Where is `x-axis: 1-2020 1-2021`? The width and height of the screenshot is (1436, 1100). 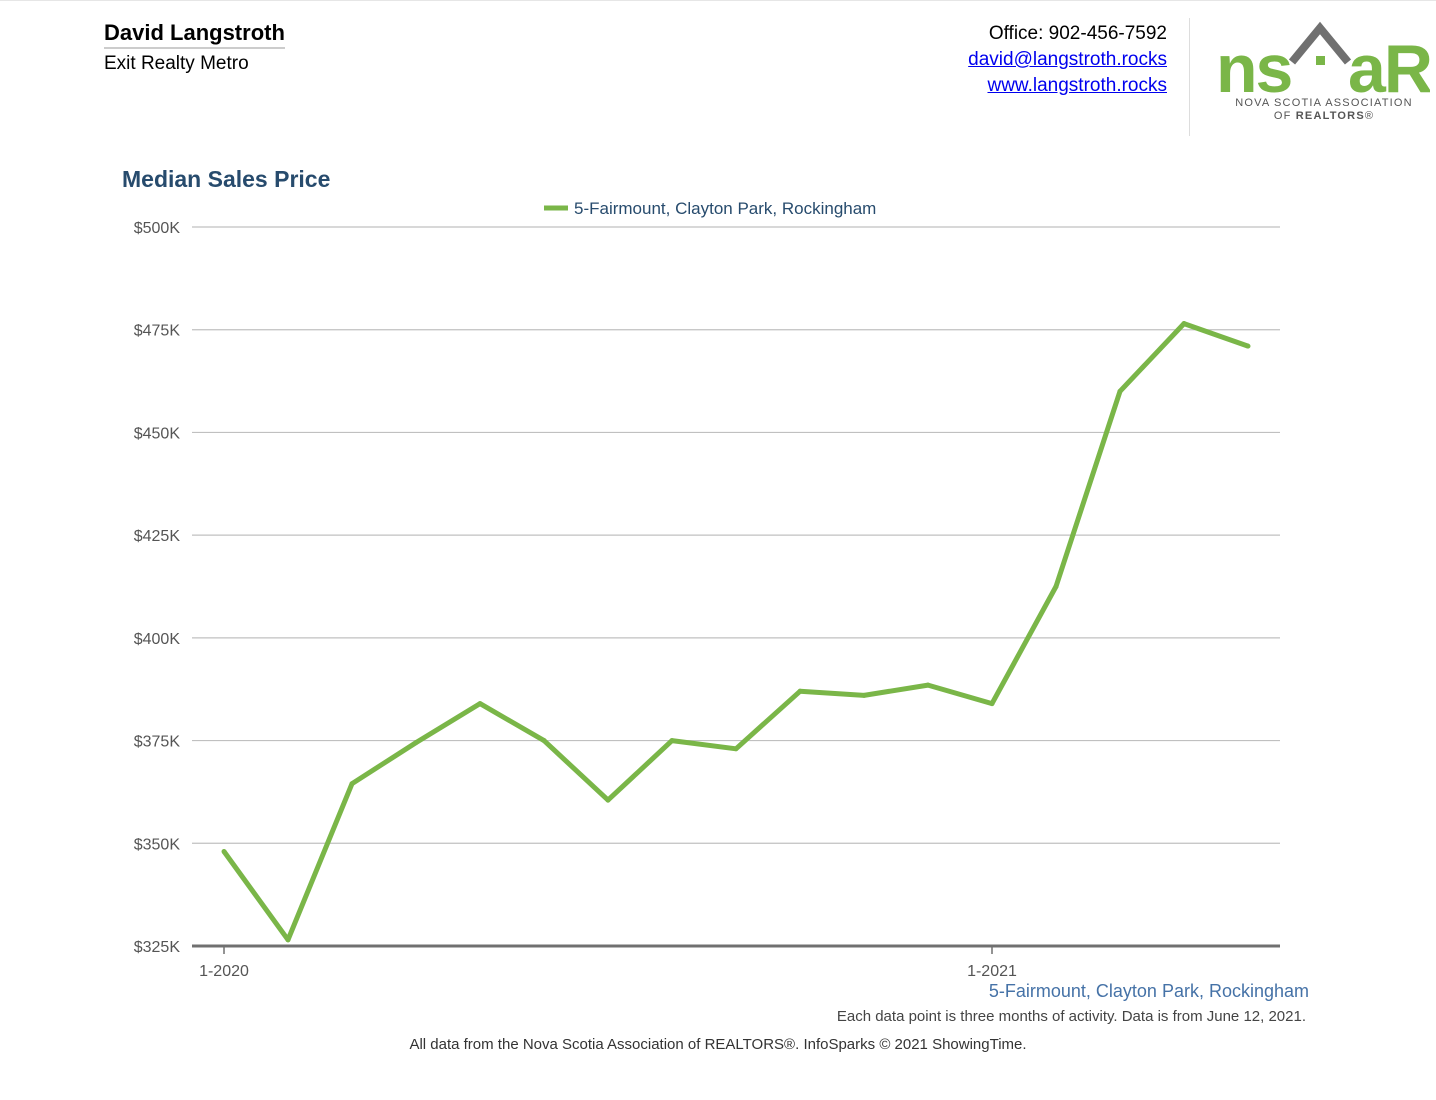
x-axis: 1-2020 1-2021 is located at coordinates (736, 962).